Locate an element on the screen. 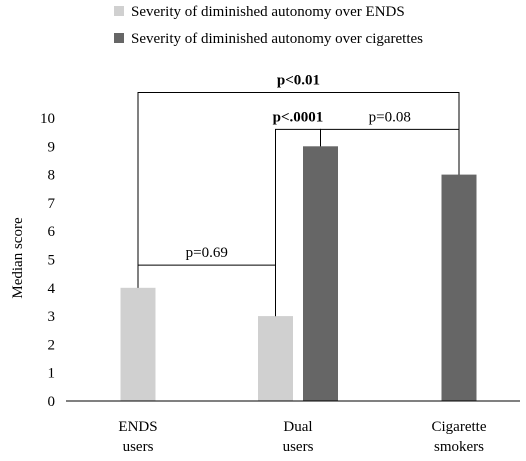 Image resolution: width=526 pixels, height=461 pixels. p-value-label: p<.0001 is located at coordinates (298, 117).